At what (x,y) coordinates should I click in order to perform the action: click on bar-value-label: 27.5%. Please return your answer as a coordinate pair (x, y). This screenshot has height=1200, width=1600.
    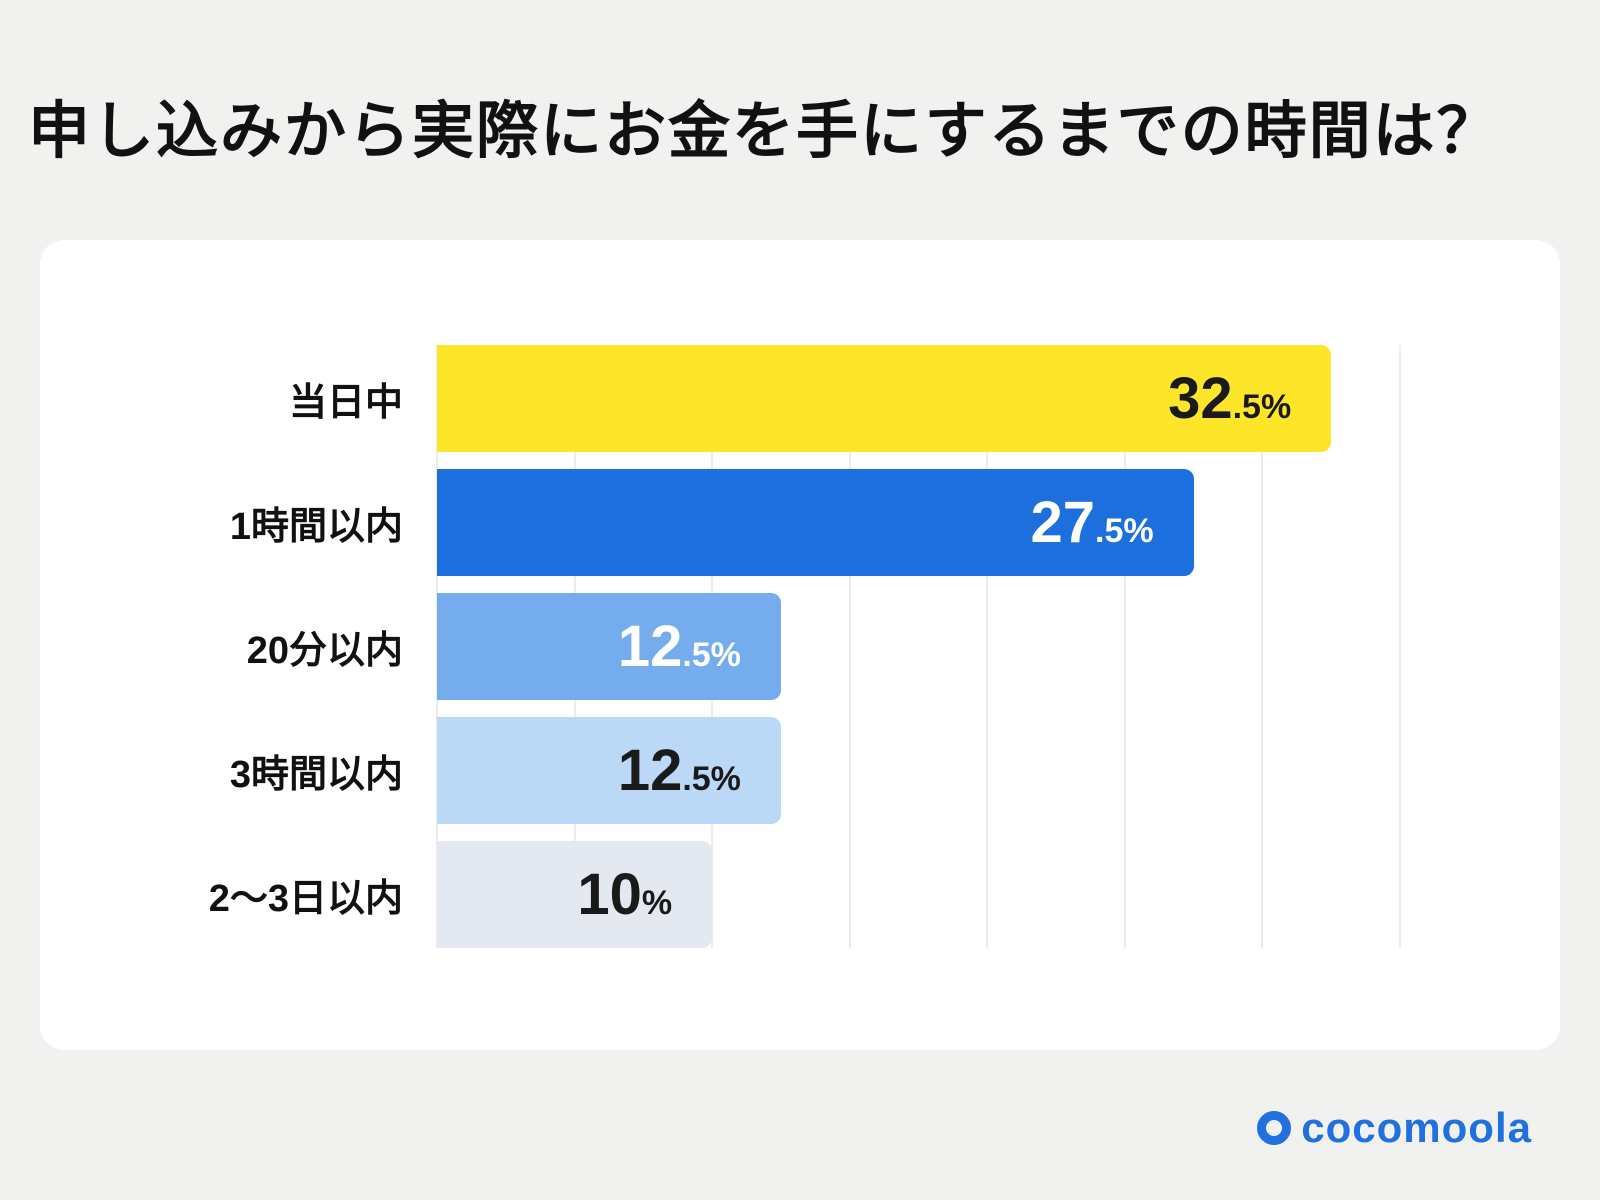
    Looking at the image, I should click on (1092, 522).